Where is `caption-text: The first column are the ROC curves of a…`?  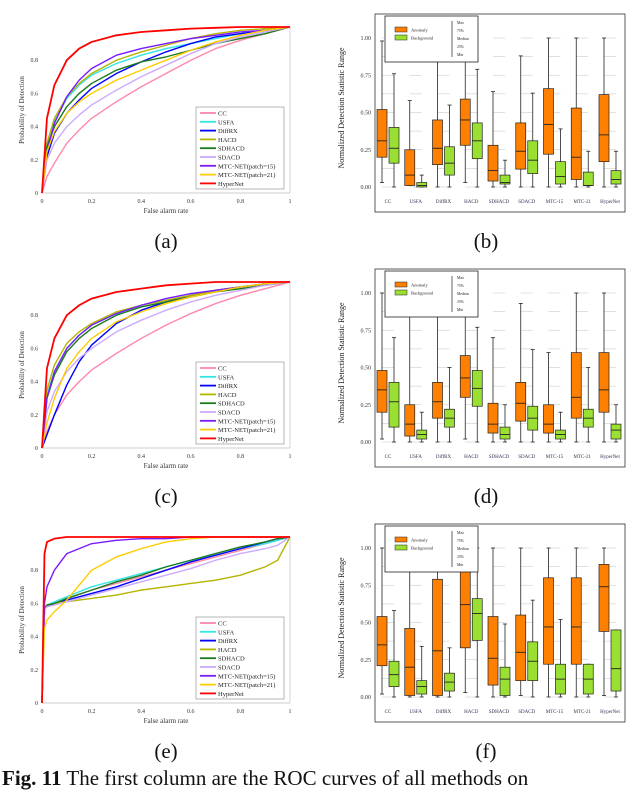 caption-text: The first column are the ROC curves of a… is located at coordinates (295, 778).